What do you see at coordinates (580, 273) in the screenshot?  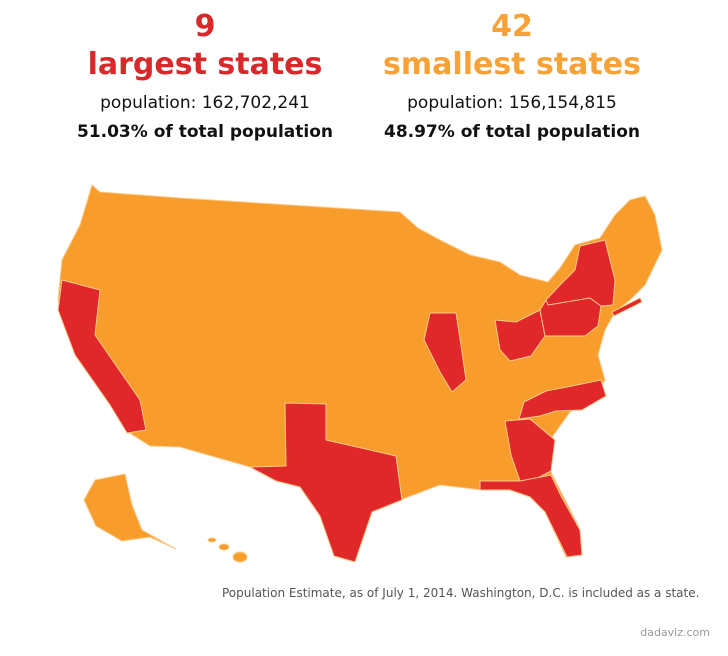 I see `state-ny` at bounding box center [580, 273].